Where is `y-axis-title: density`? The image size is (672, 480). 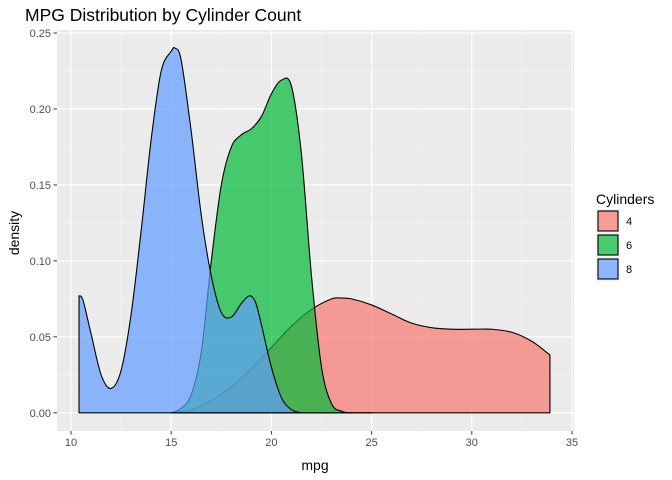
y-axis-title: density is located at coordinates (14, 233).